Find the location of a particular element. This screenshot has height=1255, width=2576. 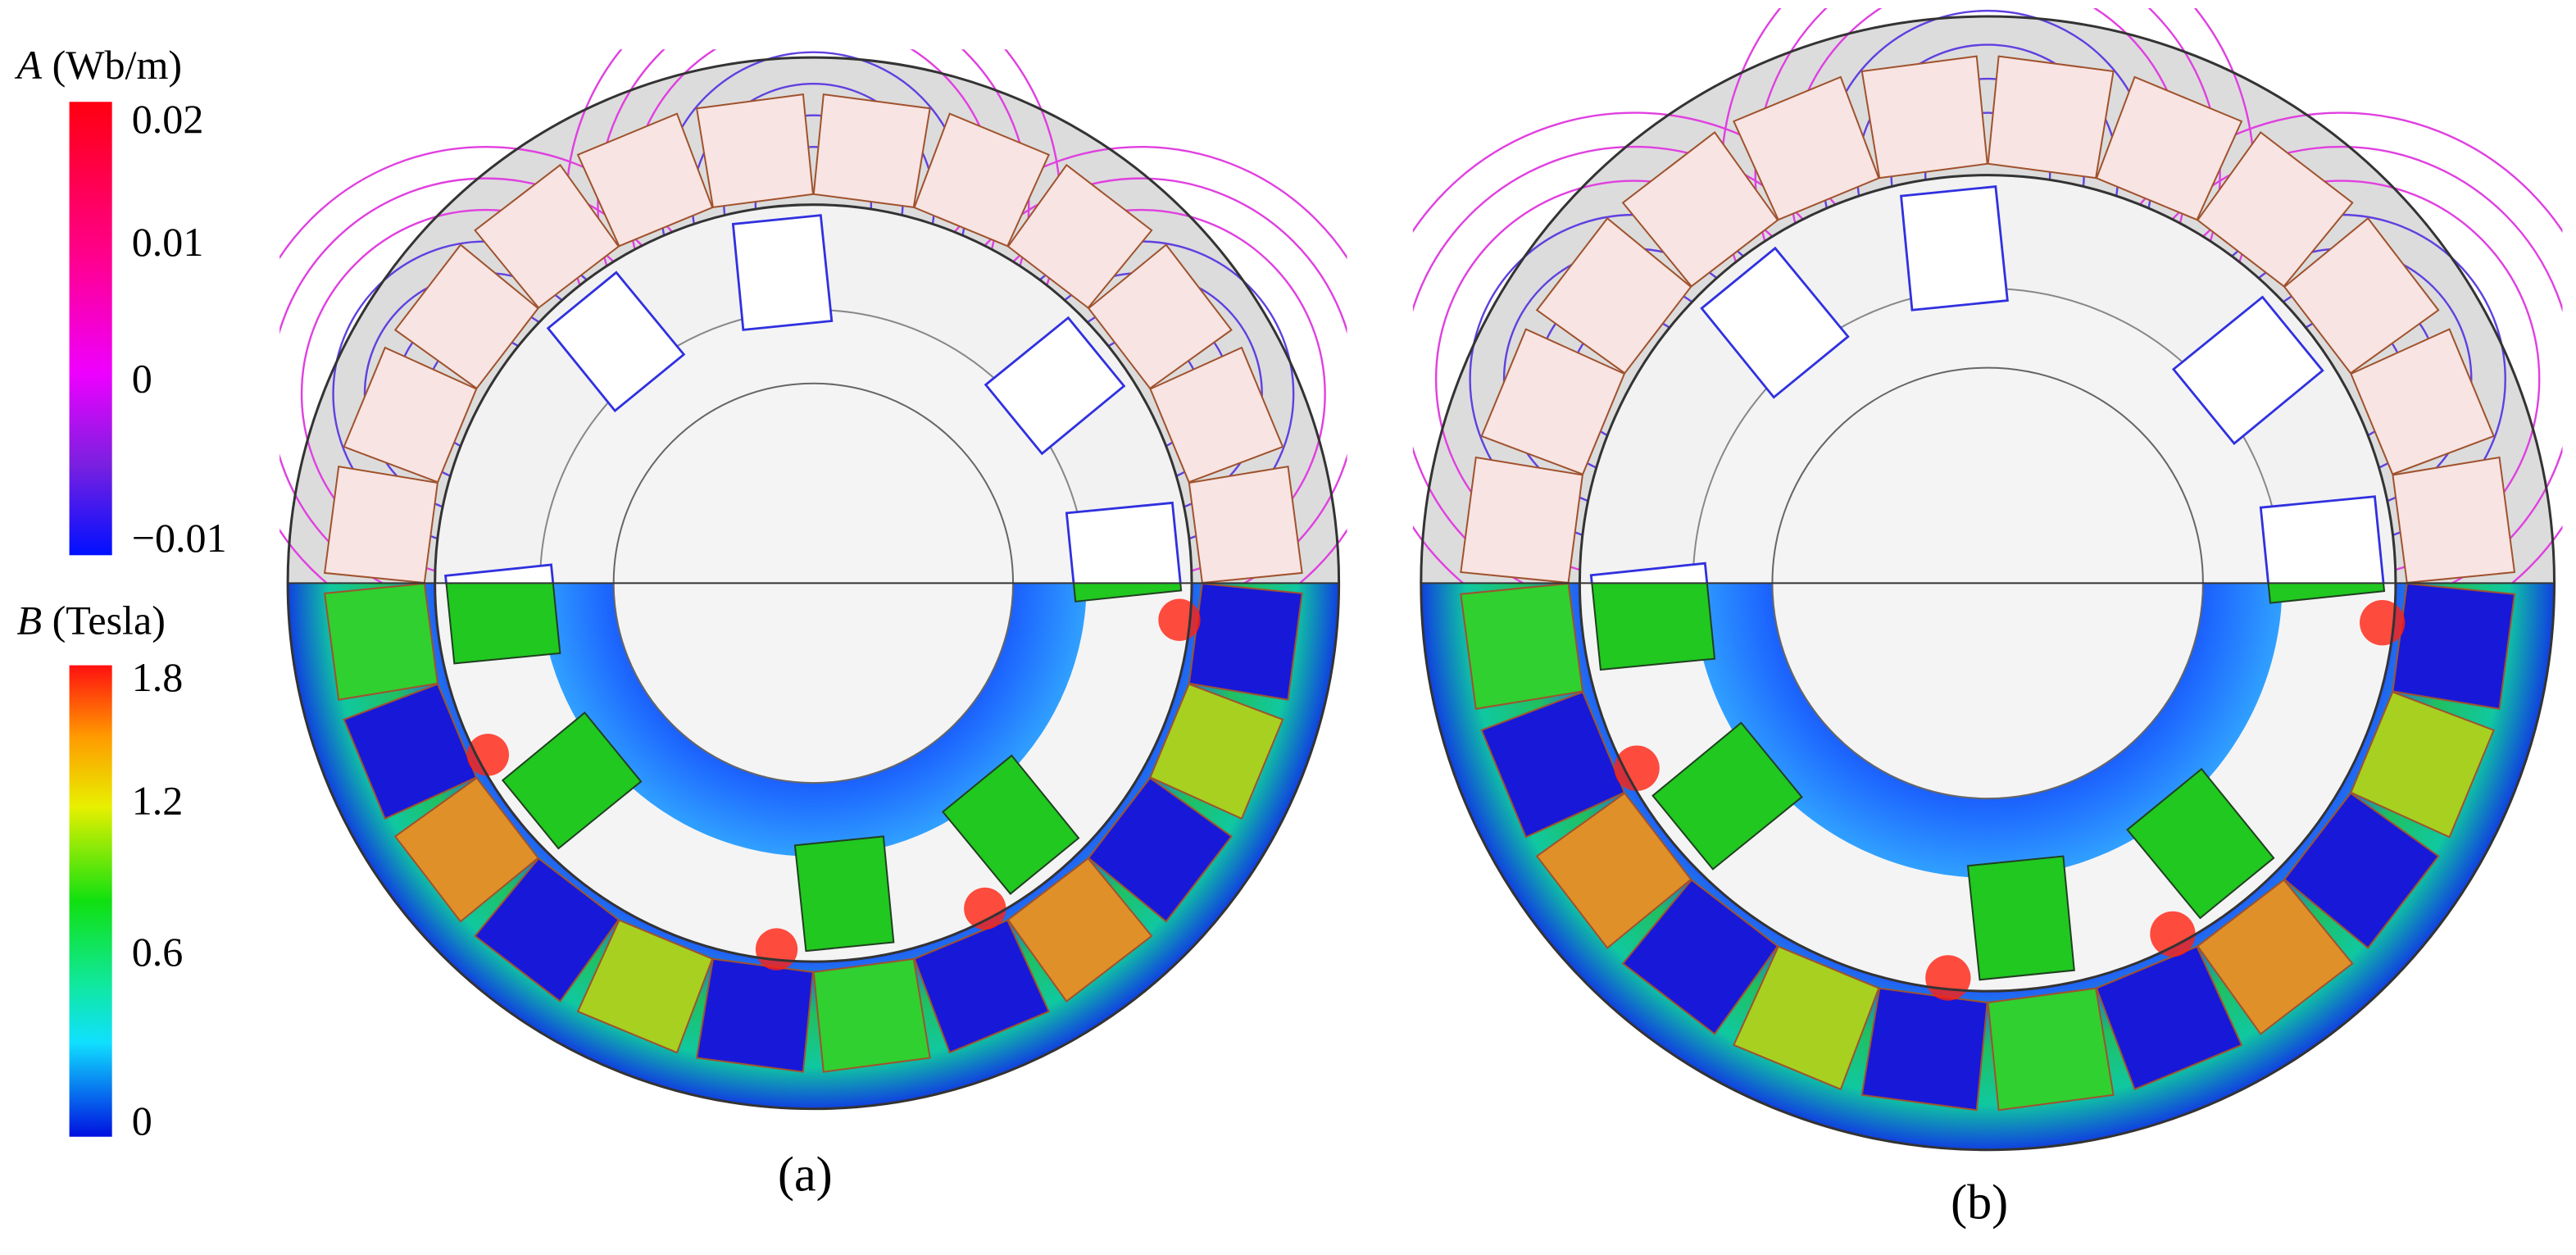

panel-caption: (a) is located at coordinates (805, 1175).